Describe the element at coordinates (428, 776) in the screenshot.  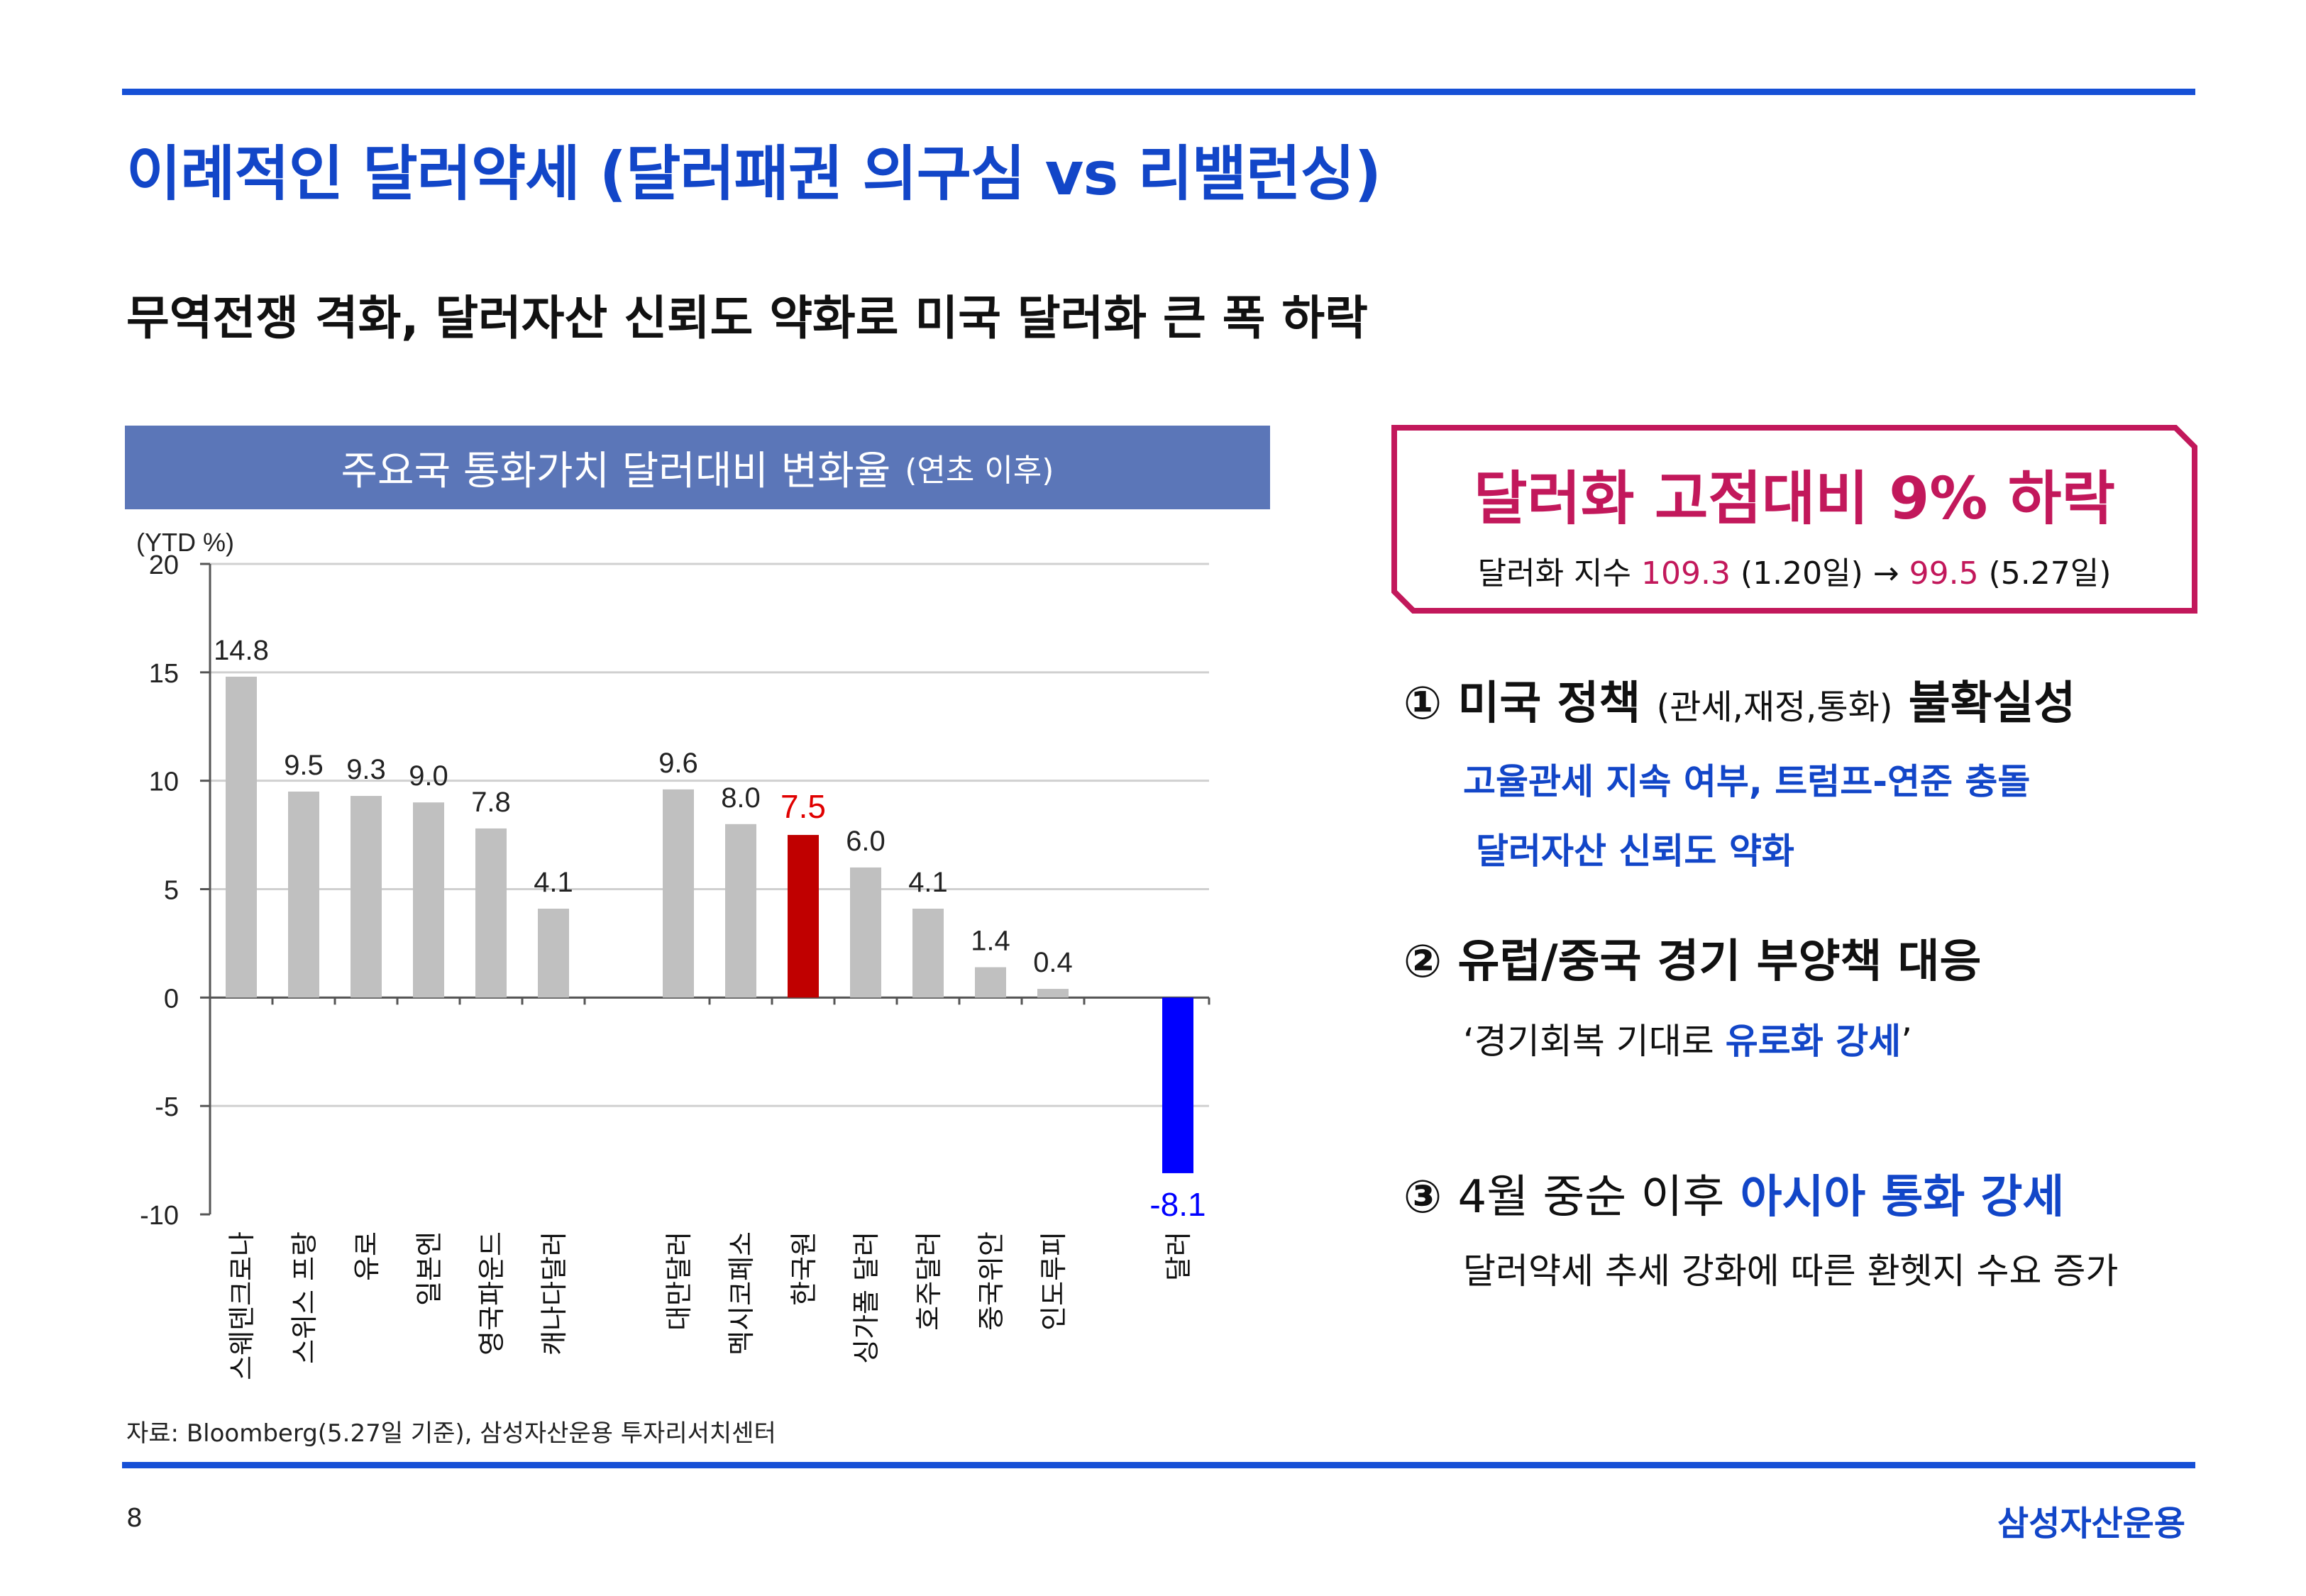
I see `data-label: 9.0` at that location.